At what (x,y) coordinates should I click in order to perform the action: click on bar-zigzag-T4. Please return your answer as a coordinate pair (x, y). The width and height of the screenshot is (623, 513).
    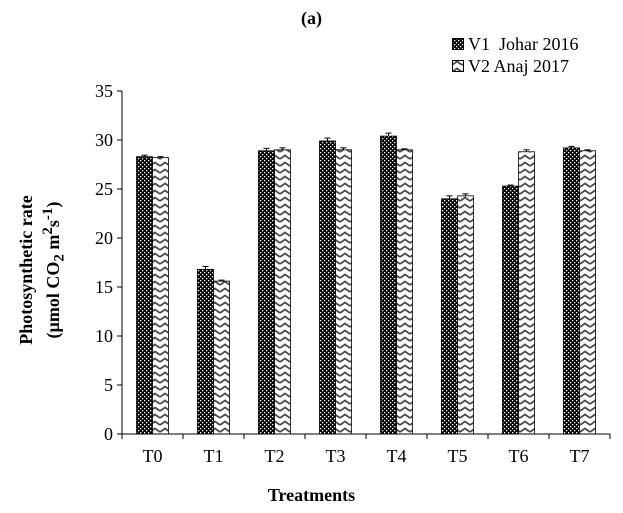
    Looking at the image, I should click on (404, 292).